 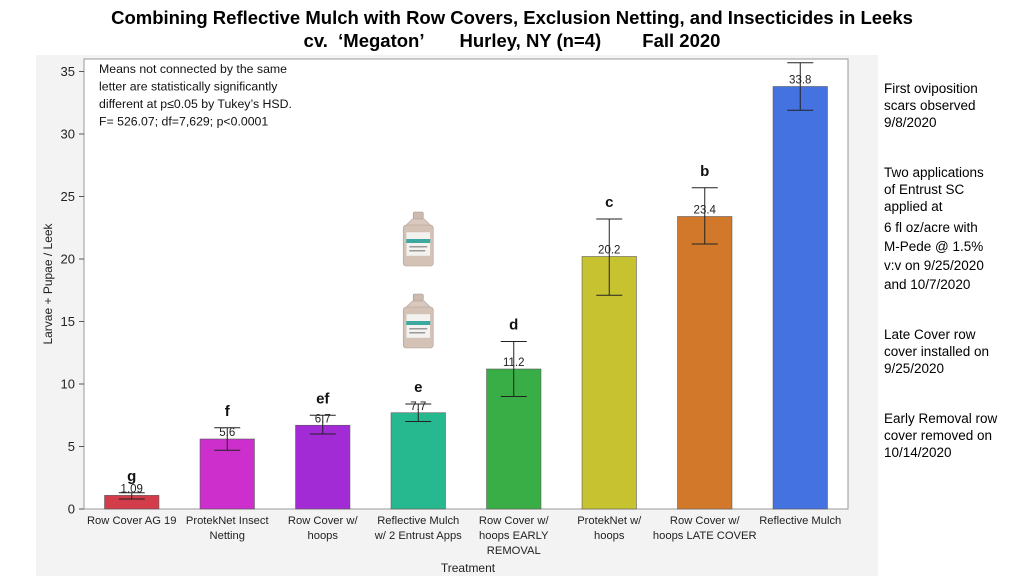 I want to click on stats-note-line: Means not connected by the same, so click(x=193, y=69).